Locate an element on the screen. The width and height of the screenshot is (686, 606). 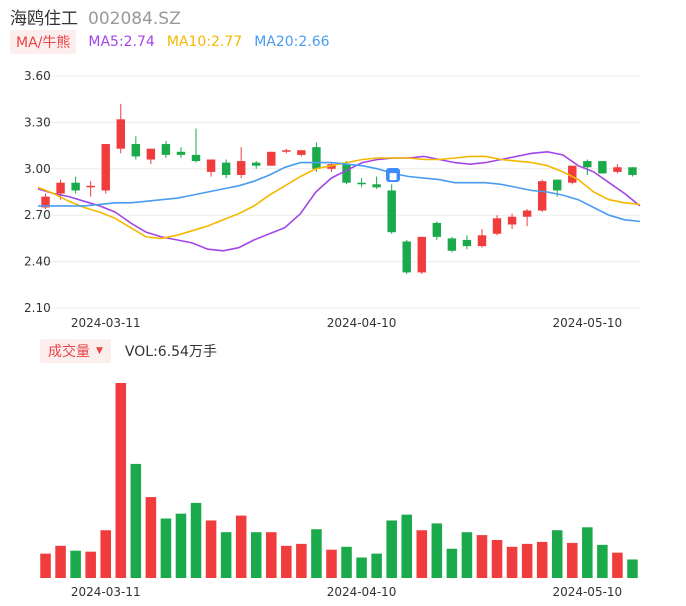
marker-icon: ■ is located at coordinates (393, 175).